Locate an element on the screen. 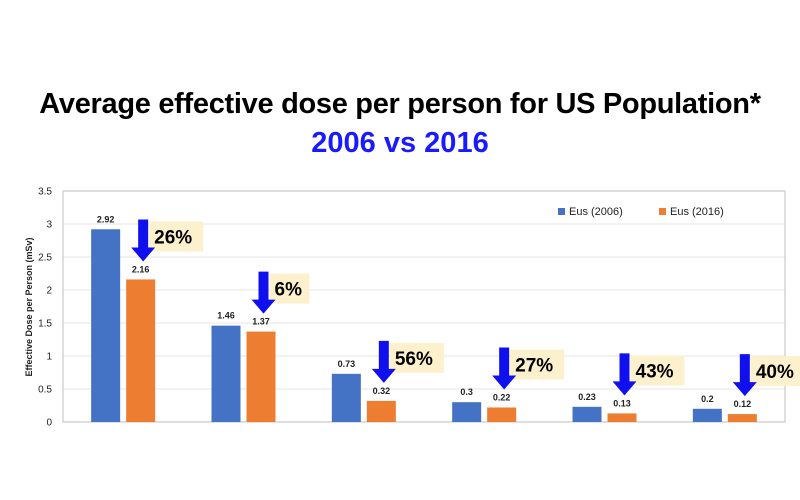 This screenshot has width=800, height=500. data-label: 0.2 is located at coordinates (707, 399).